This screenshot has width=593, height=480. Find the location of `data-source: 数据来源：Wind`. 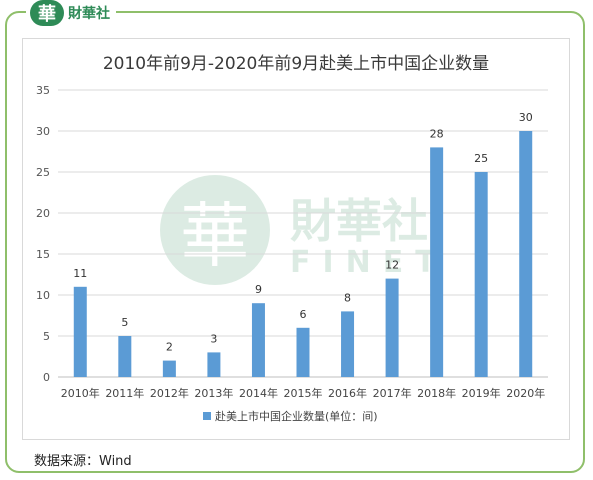

data-source: 数据来源：Wind is located at coordinates (83, 461).